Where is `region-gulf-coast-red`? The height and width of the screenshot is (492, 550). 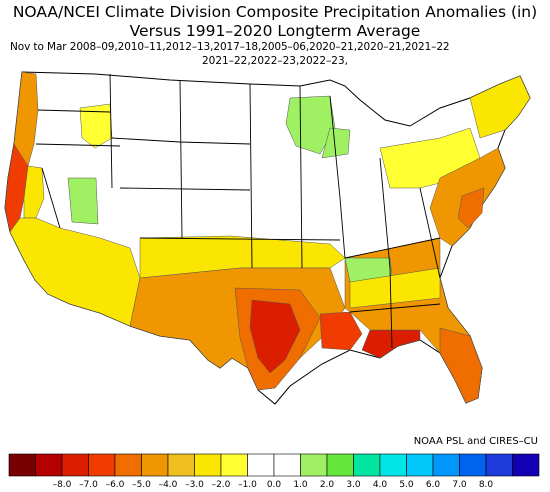
region-gulf-coast-red is located at coordinates (391, 344).